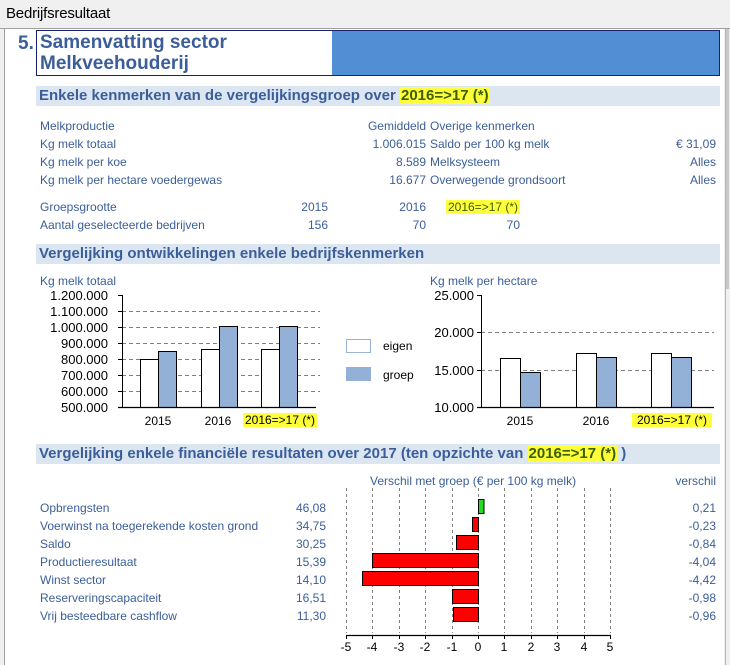  Describe the element at coordinates (454, 370) in the screenshot. I see `y-tick: 15.000` at that location.